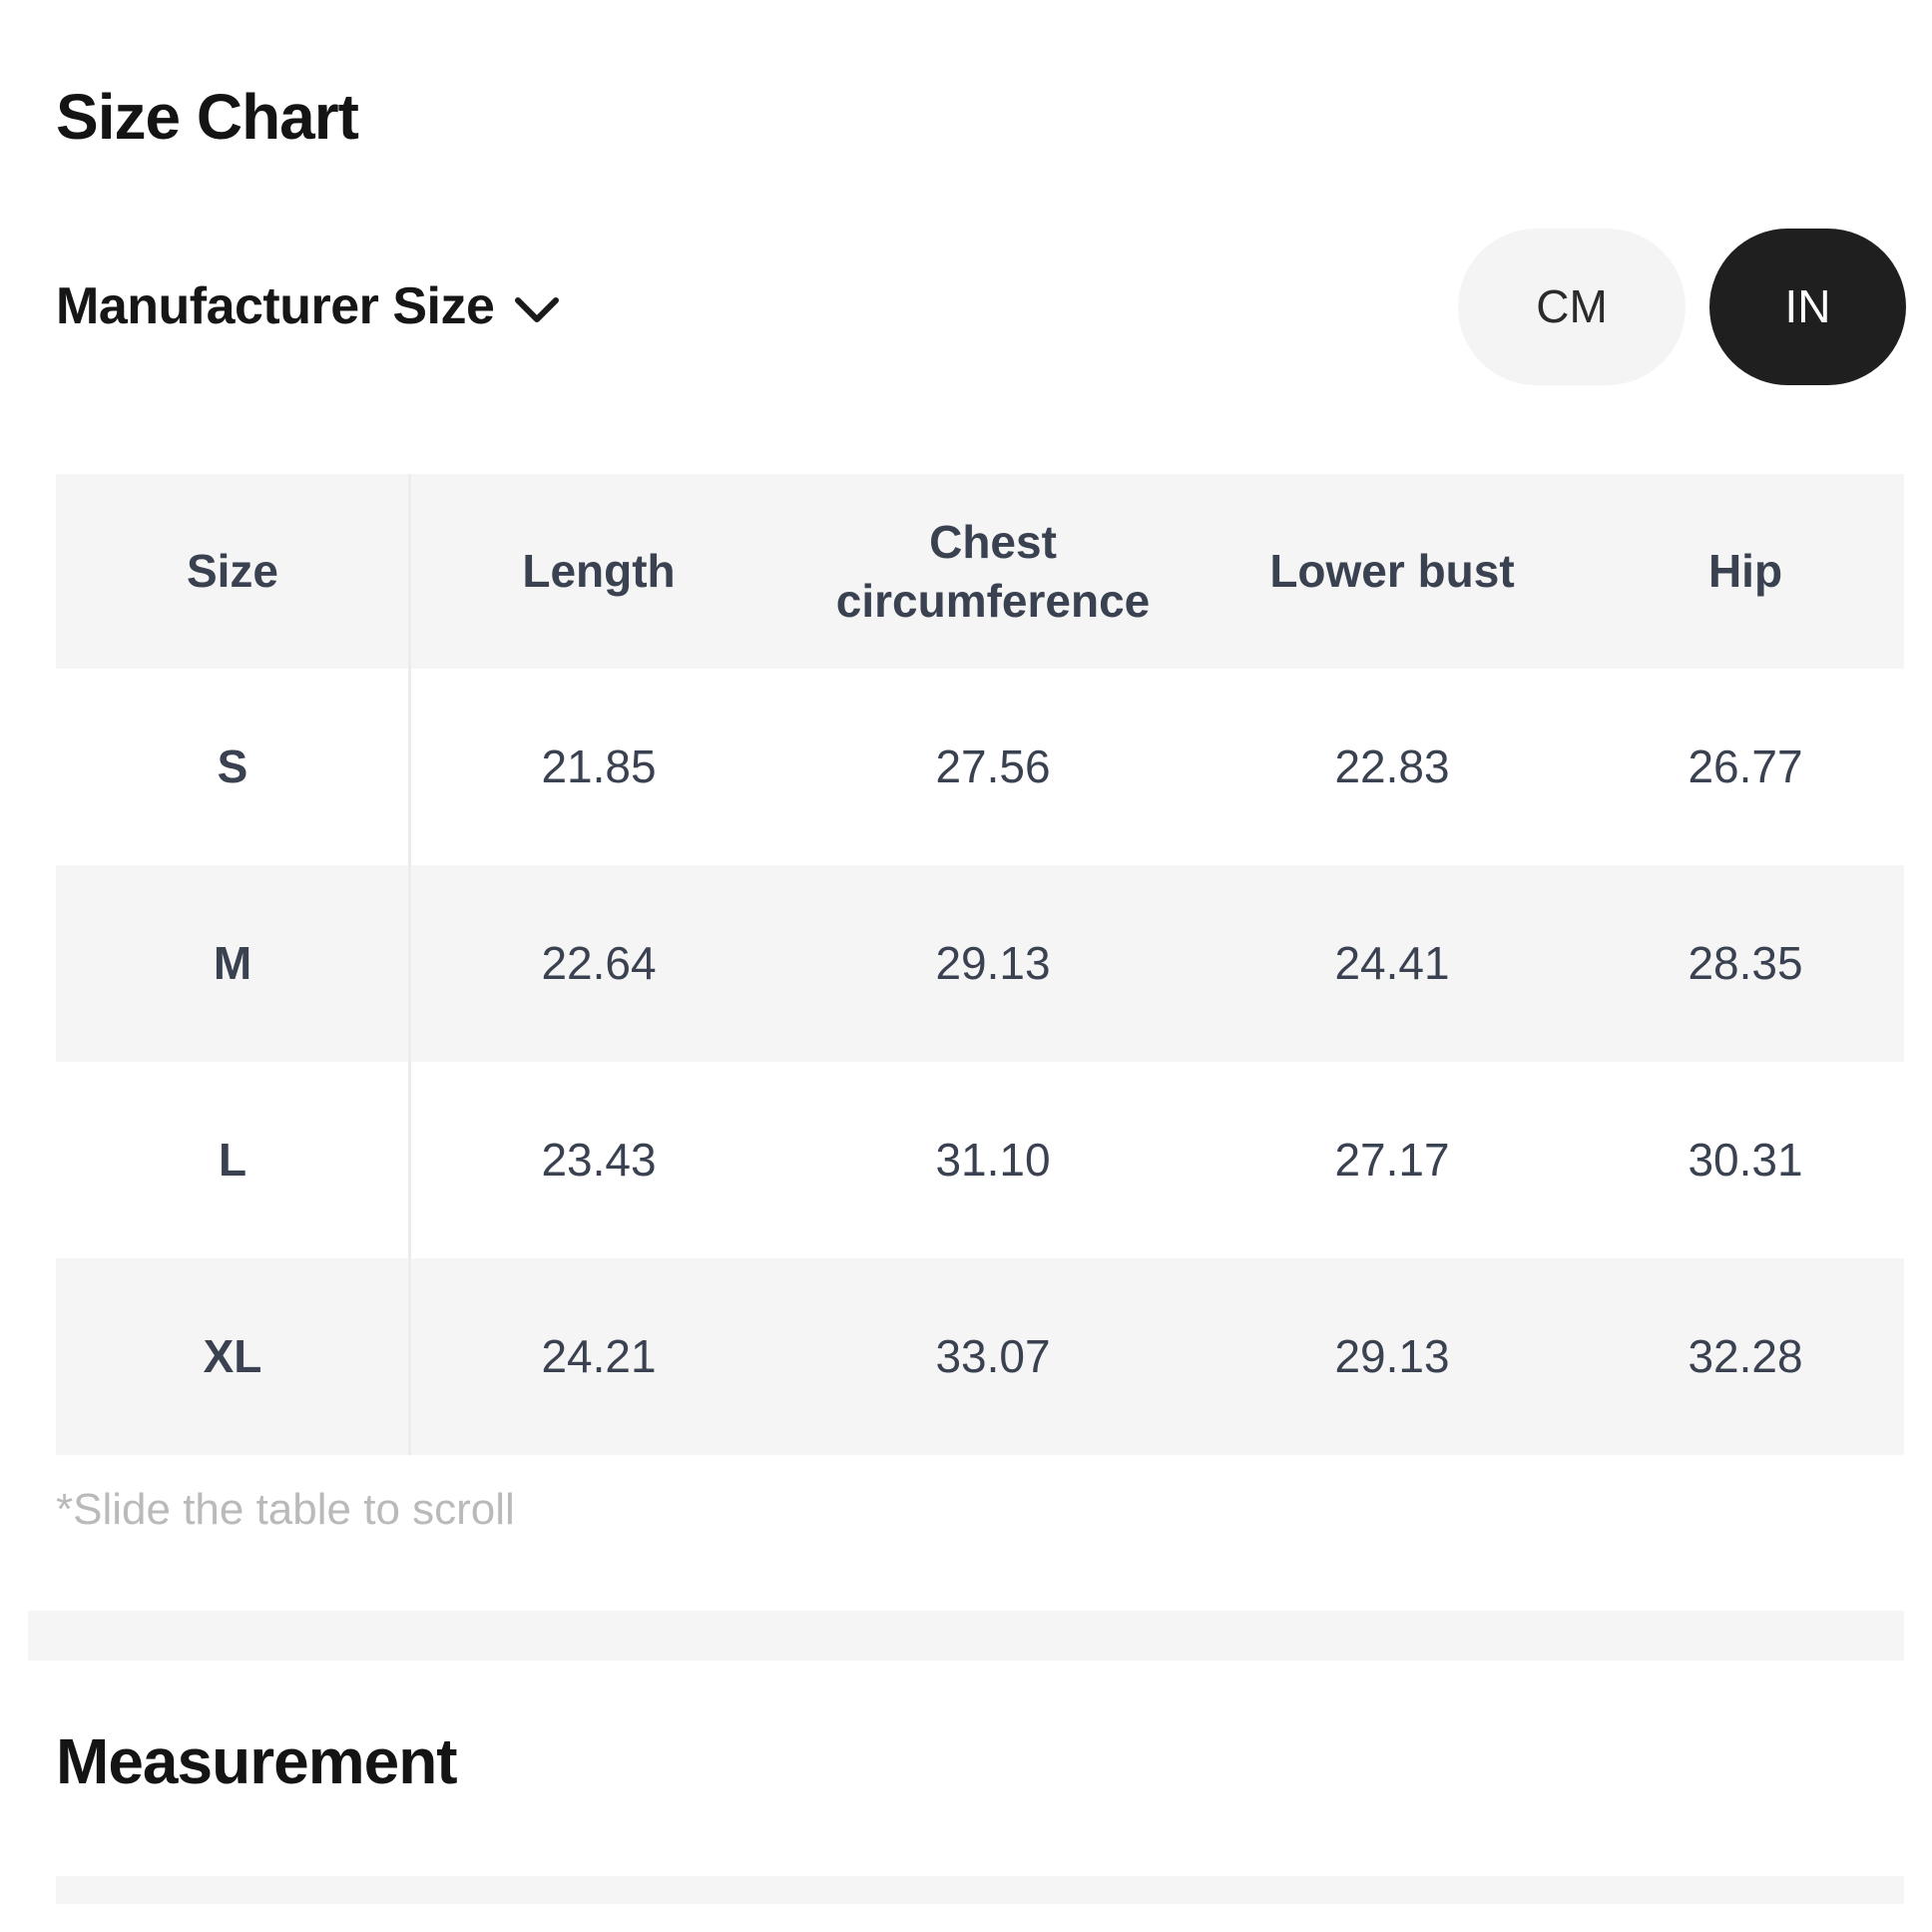 The image size is (1932, 1932). Describe the element at coordinates (1572, 306) in the screenshot. I see `unit-cm-button: CM` at that location.